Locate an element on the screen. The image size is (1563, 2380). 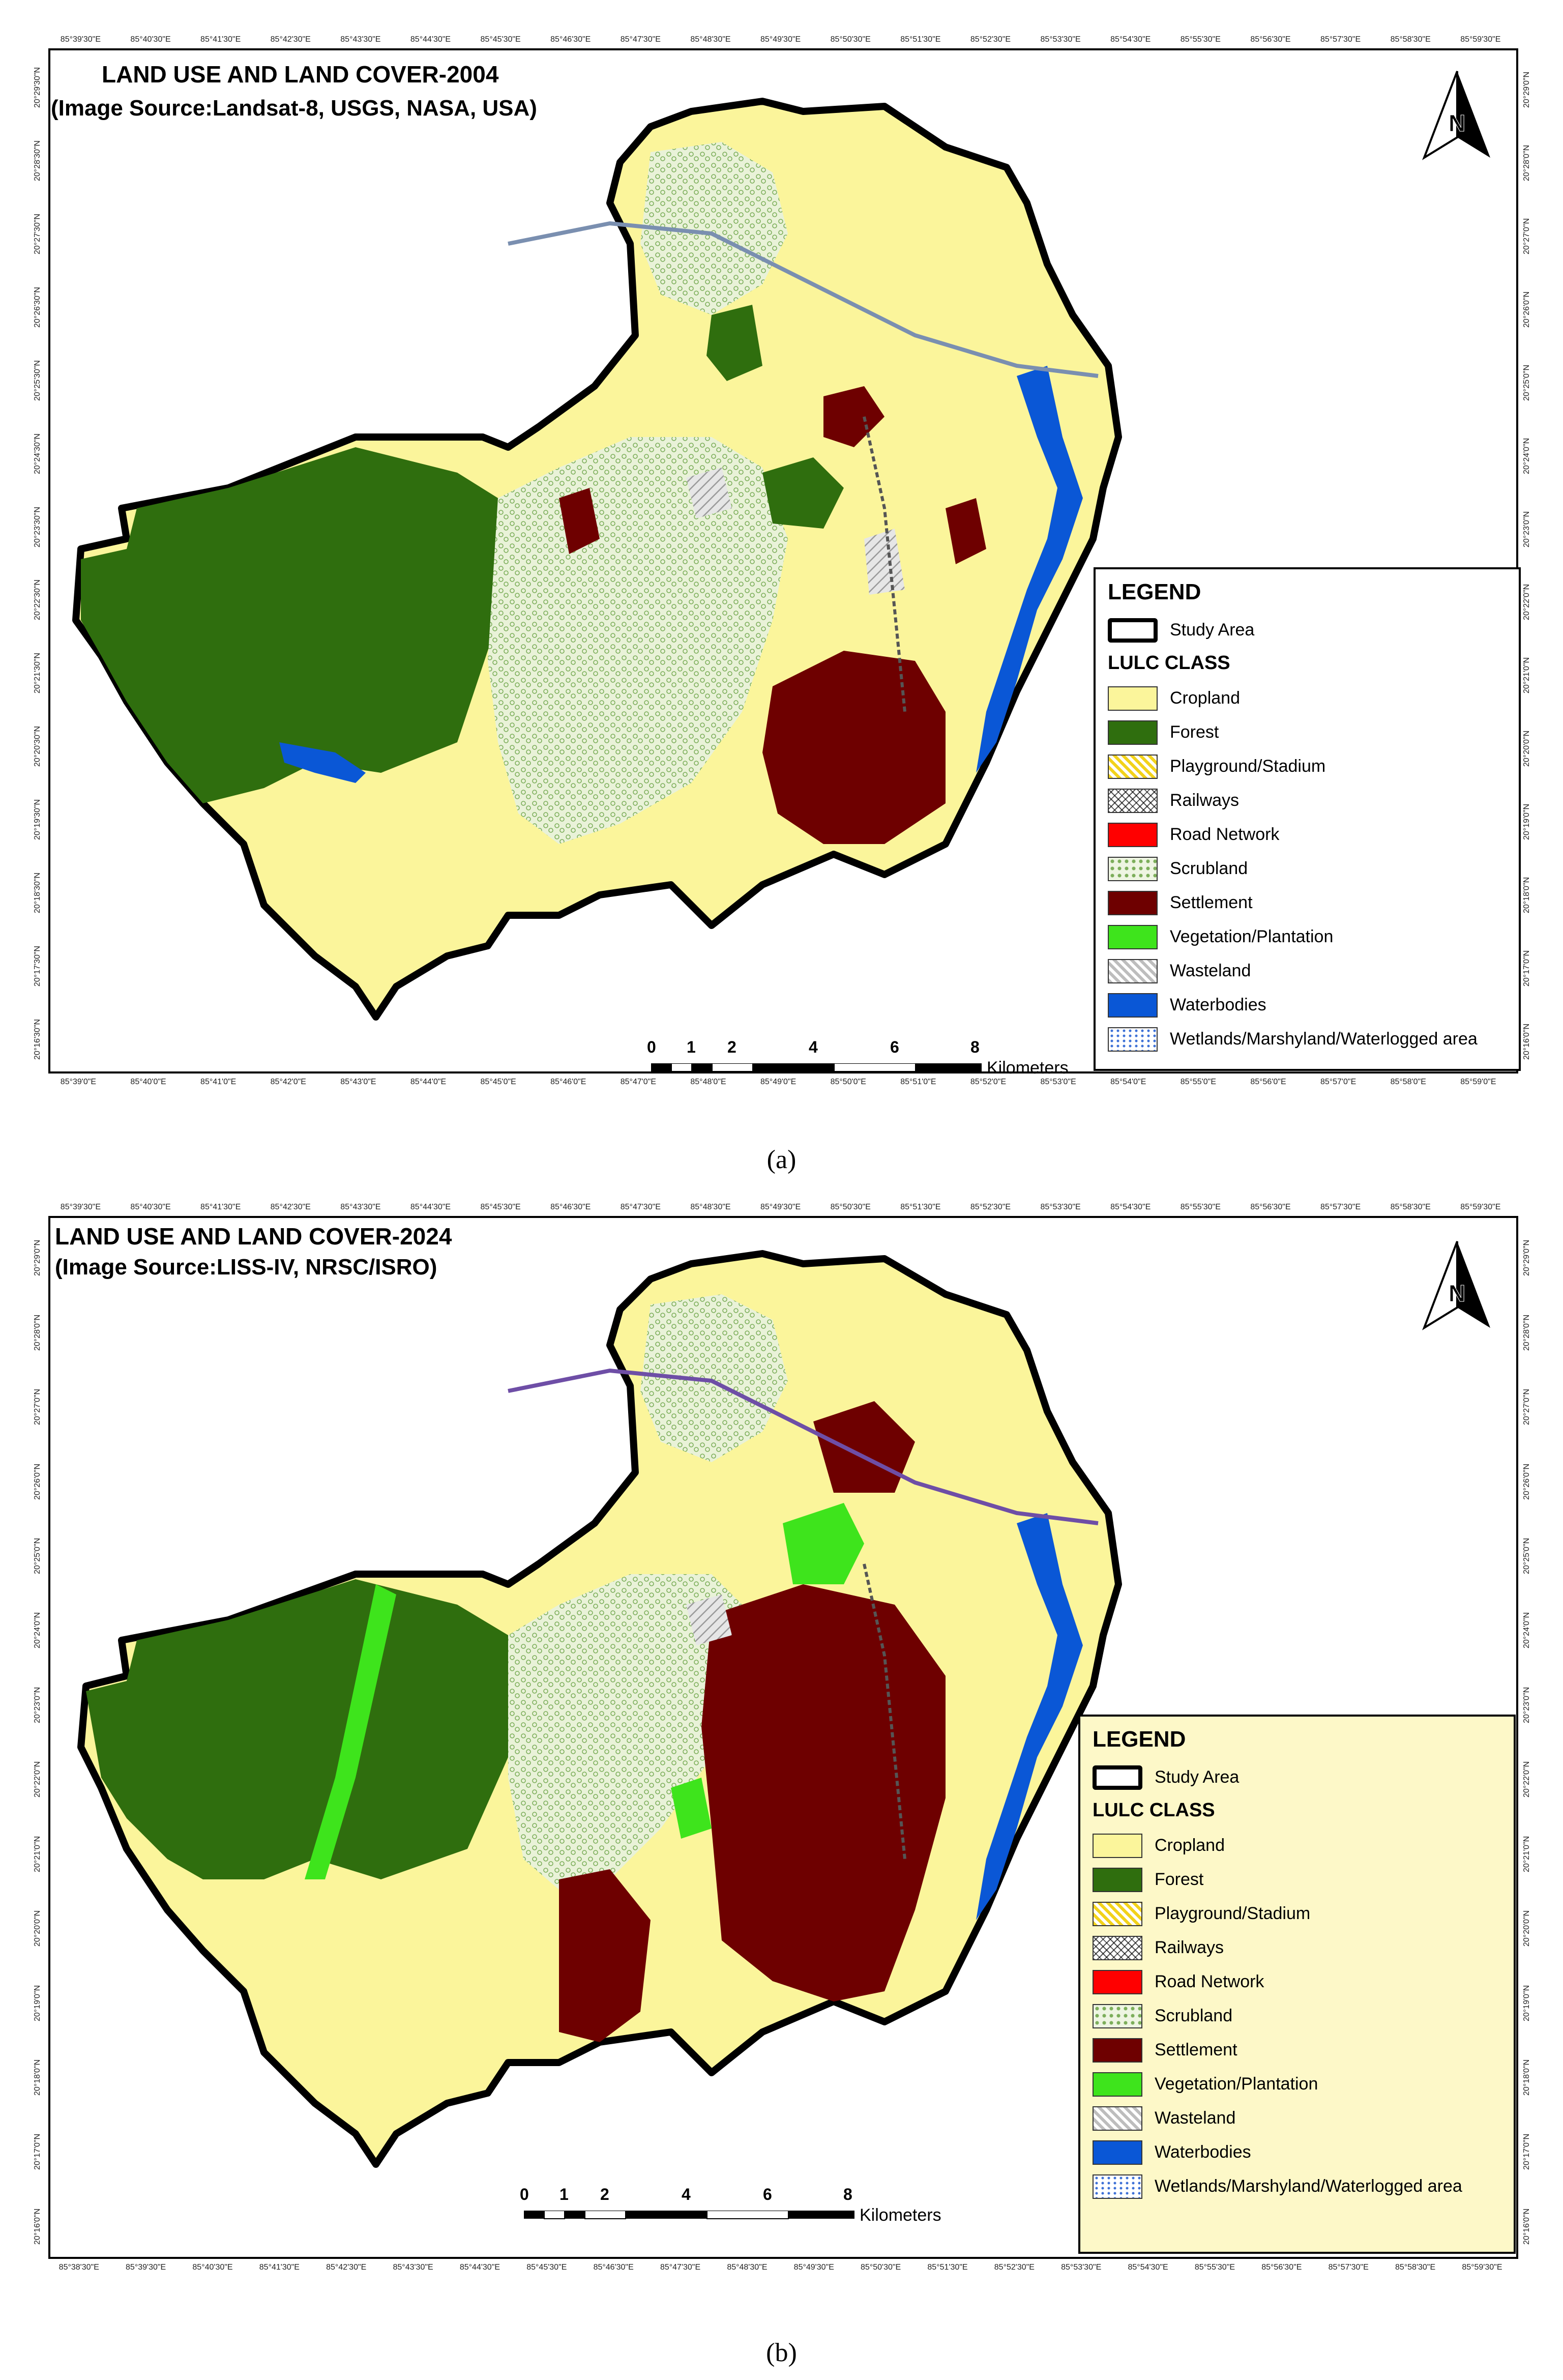
north-arrow-icon-a: N is located at coordinates (1456, 115).